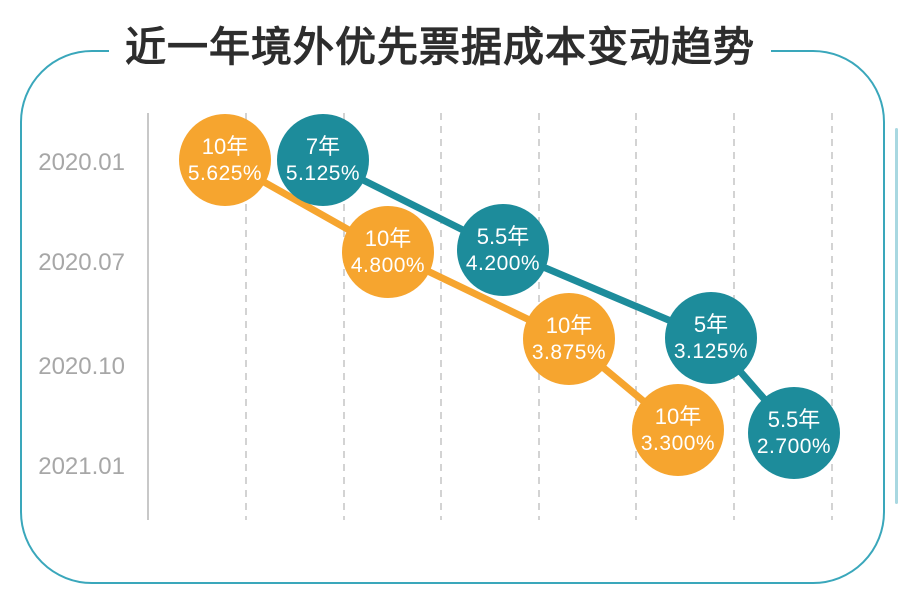 This screenshot has width=900, height=612. Describe the element at coordinates (388, 265) in the screenshot. I see `bubble-rate-label: 4.800%` at that location.